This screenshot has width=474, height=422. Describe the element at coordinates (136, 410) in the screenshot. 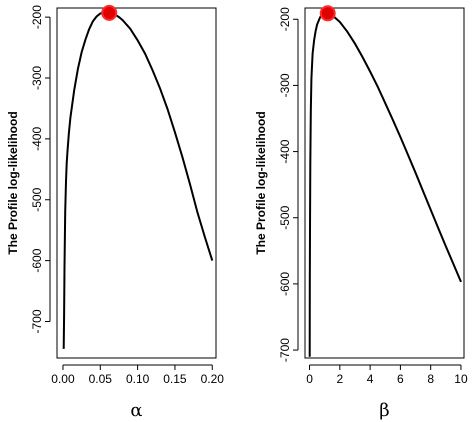

I see `x-axis-title: α` at that location.